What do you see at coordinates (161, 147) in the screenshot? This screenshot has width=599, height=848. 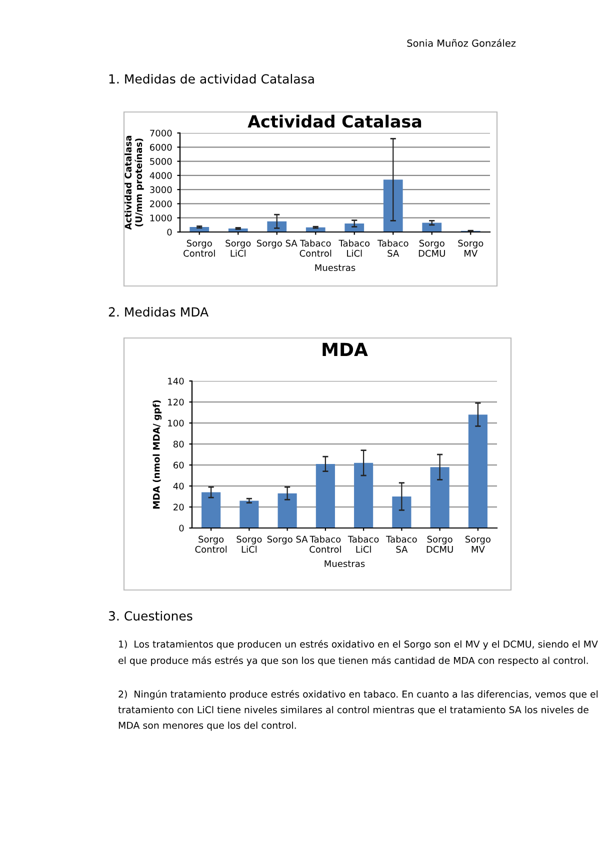 I see `y-tick-label: 6000` at bounding box center [161, 147].